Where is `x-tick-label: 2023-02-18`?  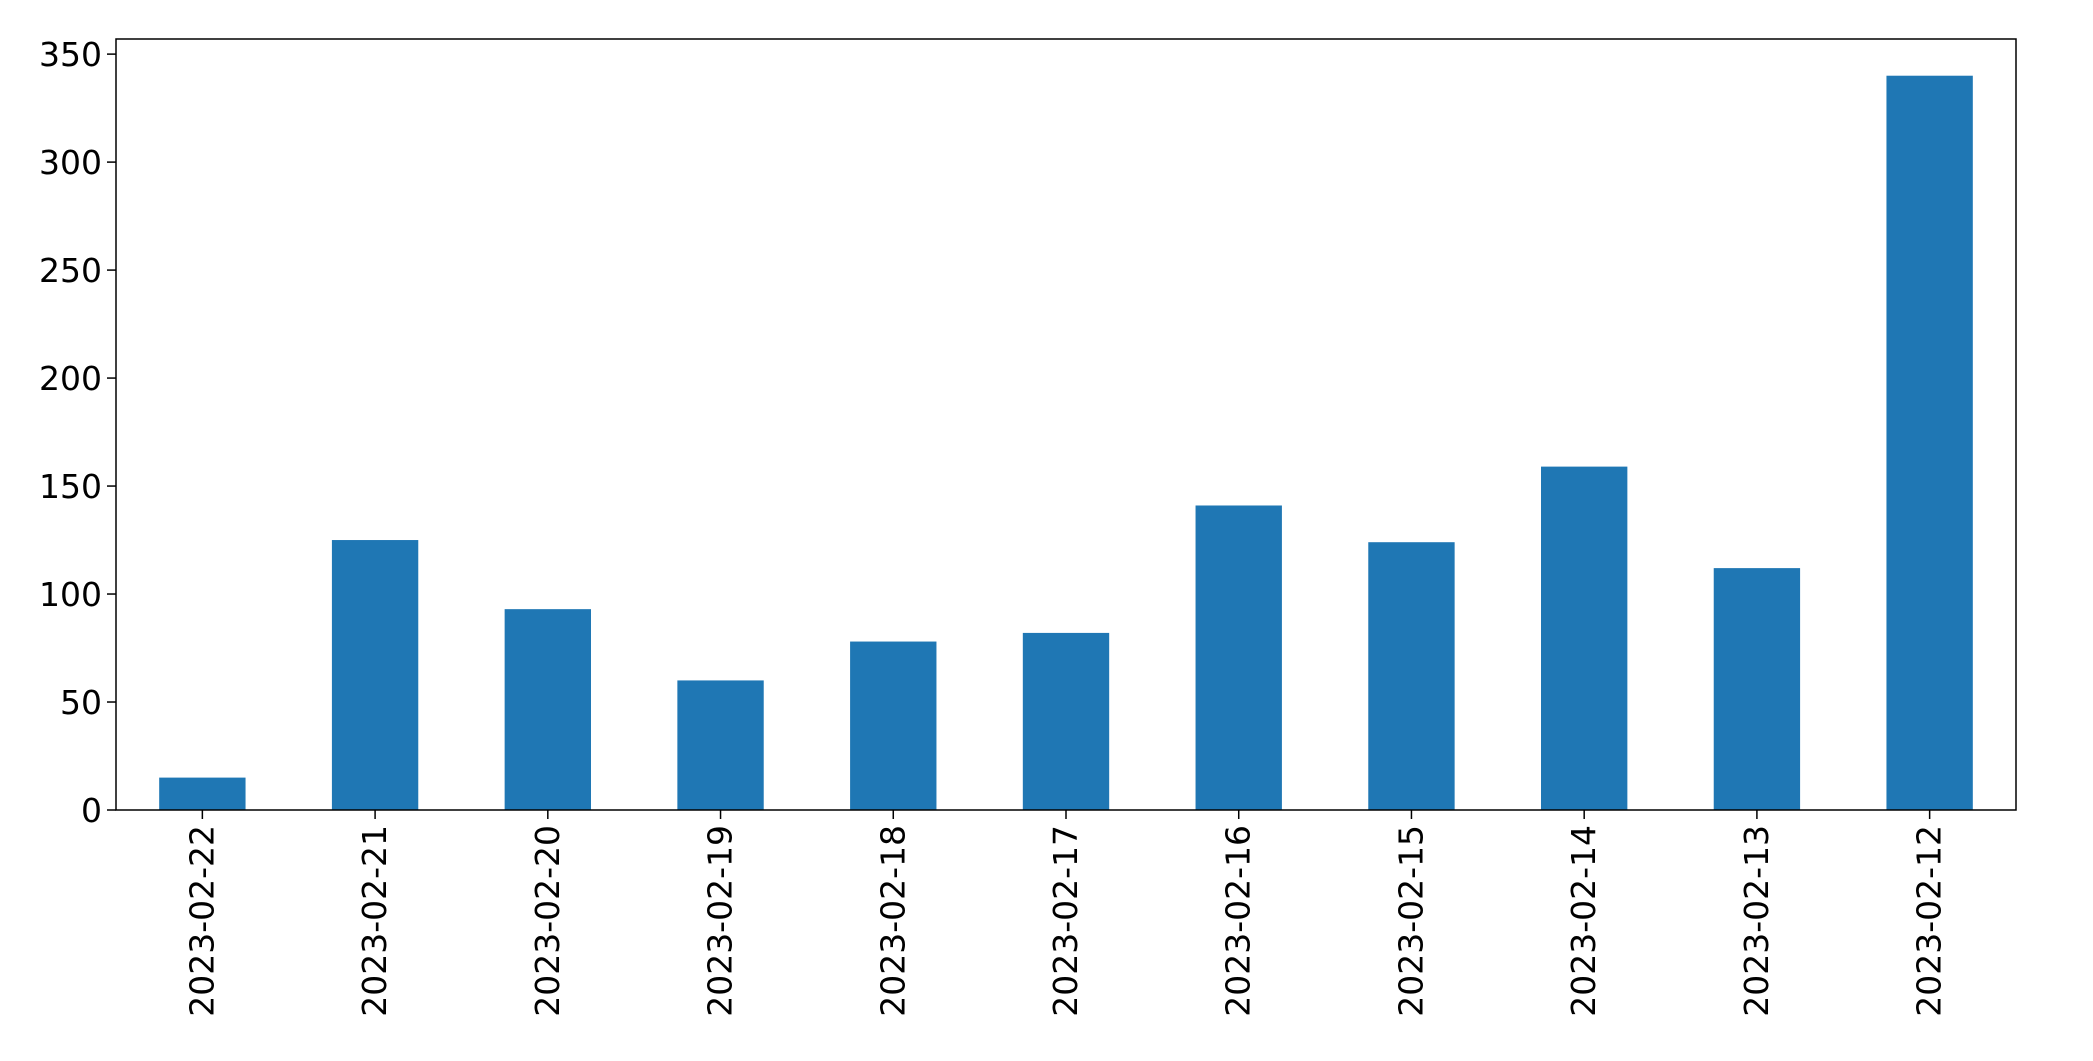
x-tick-label: 2023-02-18 is located at coordinates (892, 921).